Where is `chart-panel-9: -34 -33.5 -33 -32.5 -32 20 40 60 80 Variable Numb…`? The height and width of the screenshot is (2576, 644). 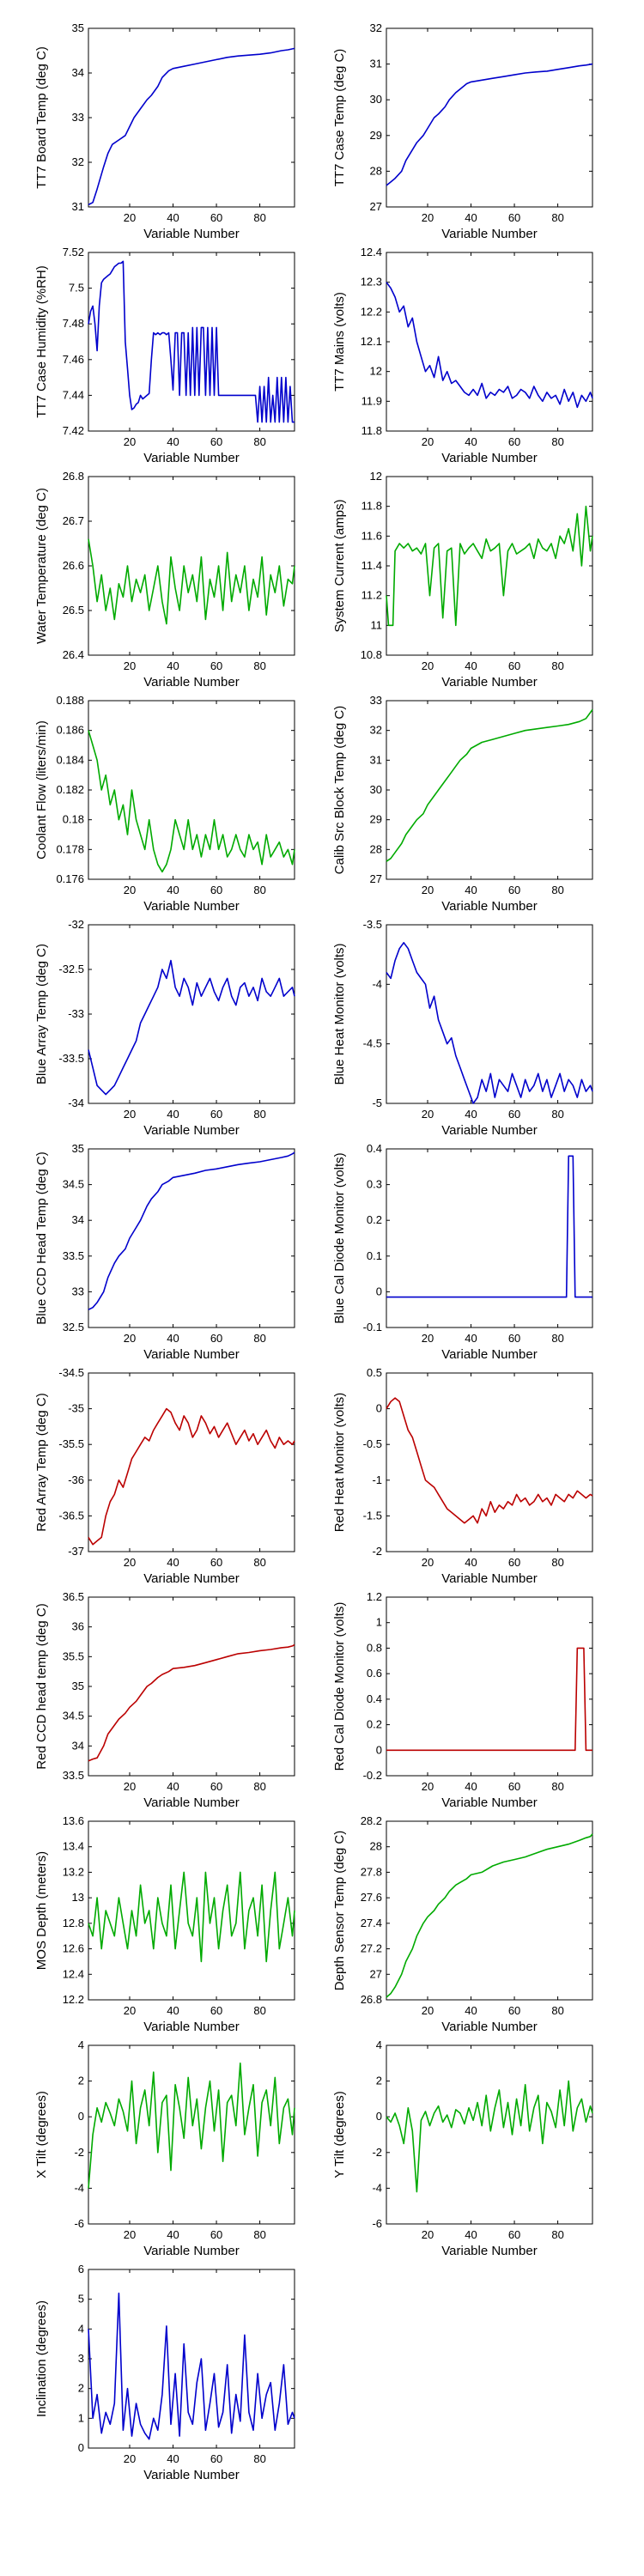
chart-panel-9: -34 -33.5 -33 -32.5 -32 20 40 60 80 Variable Numb… is located at coordinates (164, 1028).